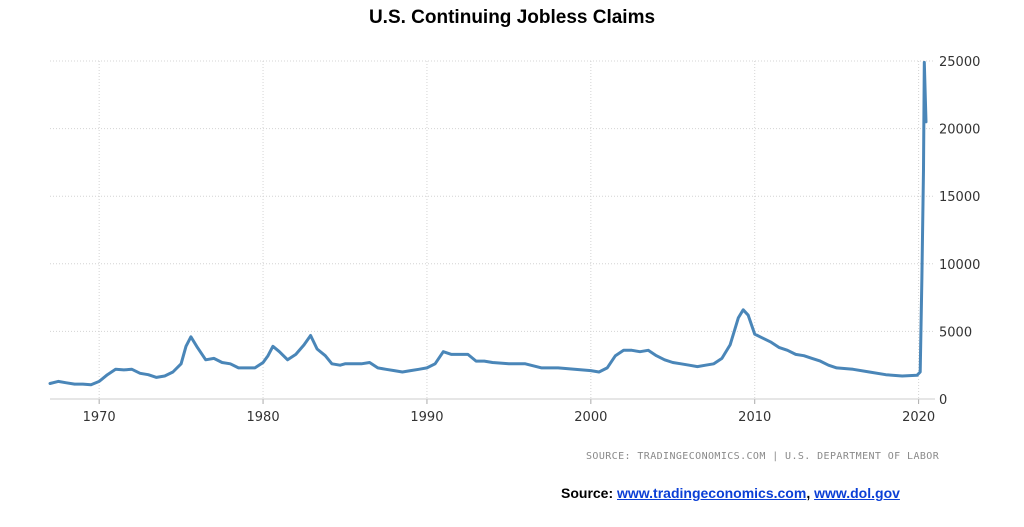 The width and height of the screenshot is (1024, 527). Describe the element at coordinates (918, 417) in the screenshot. I see `x-tick-label: 2020` at that location.